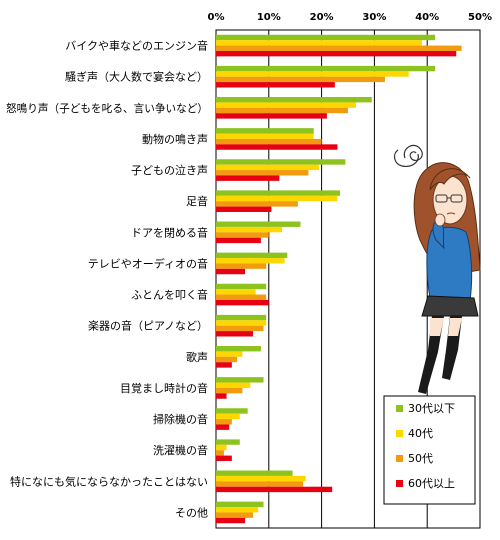 The width and height of the screenshot is (500, 540). I want to click on x-tick-label: 50%, so click(480, 17).